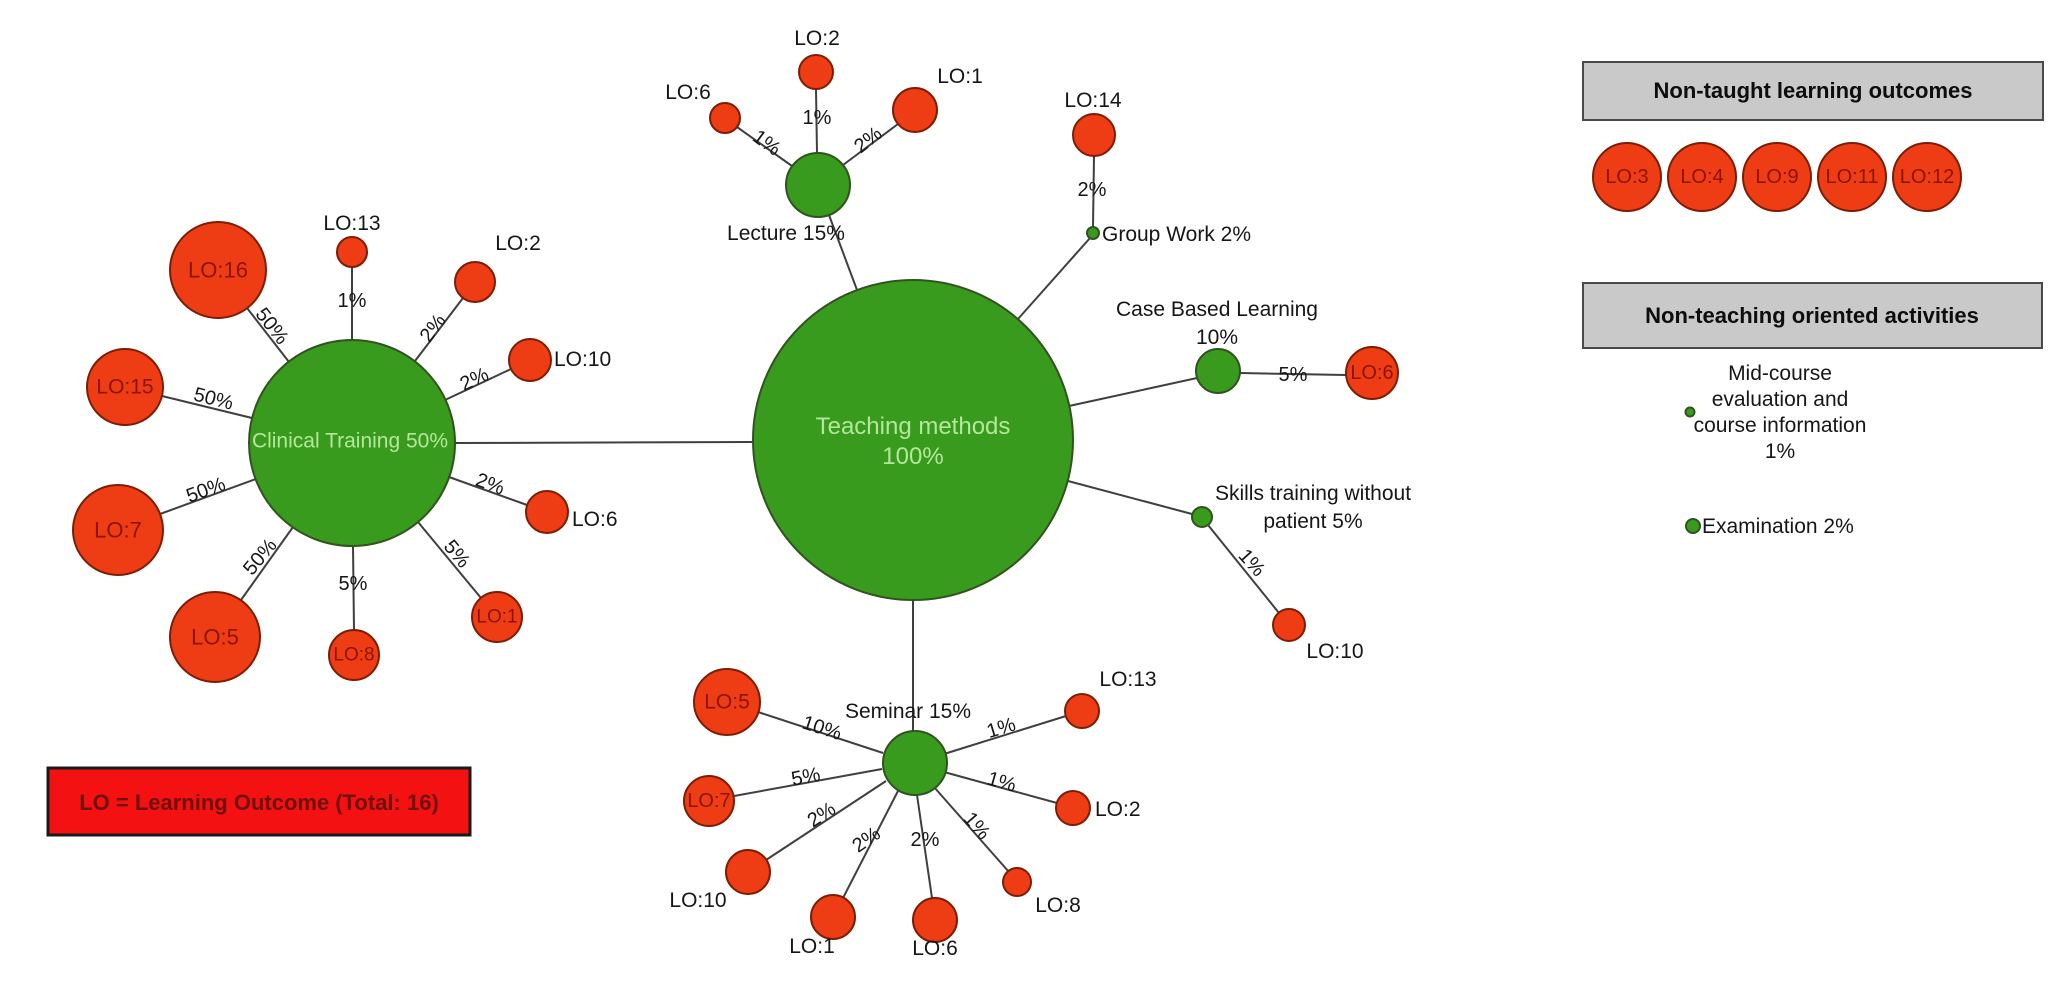 The width and height of the screenshot is (2059, 1001). Describe the element at coordinates (343, 449) in the screenshot. I see `edges-clinical` at that location.